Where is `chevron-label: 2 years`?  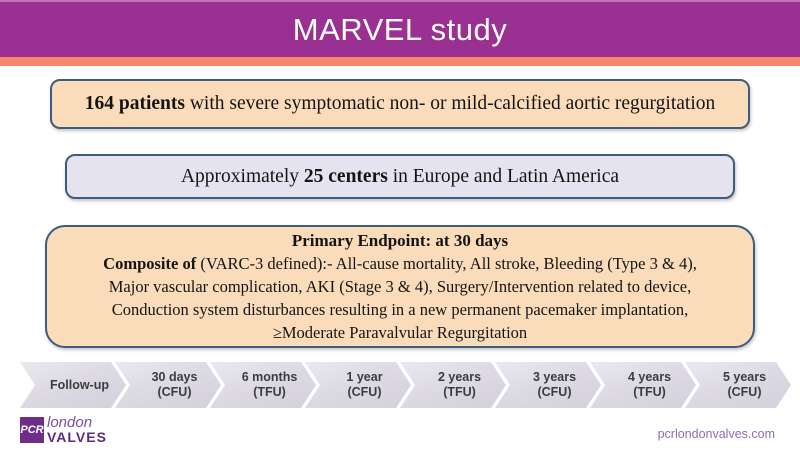
chevron-label: 2 years is located at coordinates (459, 377).